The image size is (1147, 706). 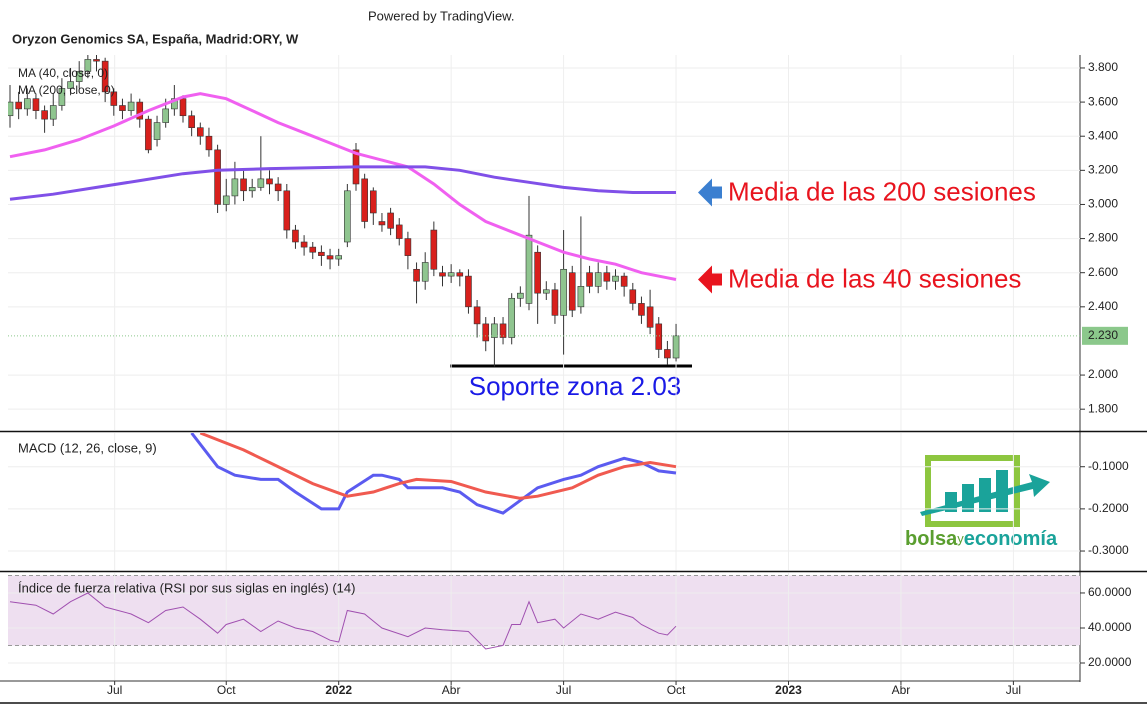 I want to click on y-tick-label: 3.200, so click(x=1103, y=170).